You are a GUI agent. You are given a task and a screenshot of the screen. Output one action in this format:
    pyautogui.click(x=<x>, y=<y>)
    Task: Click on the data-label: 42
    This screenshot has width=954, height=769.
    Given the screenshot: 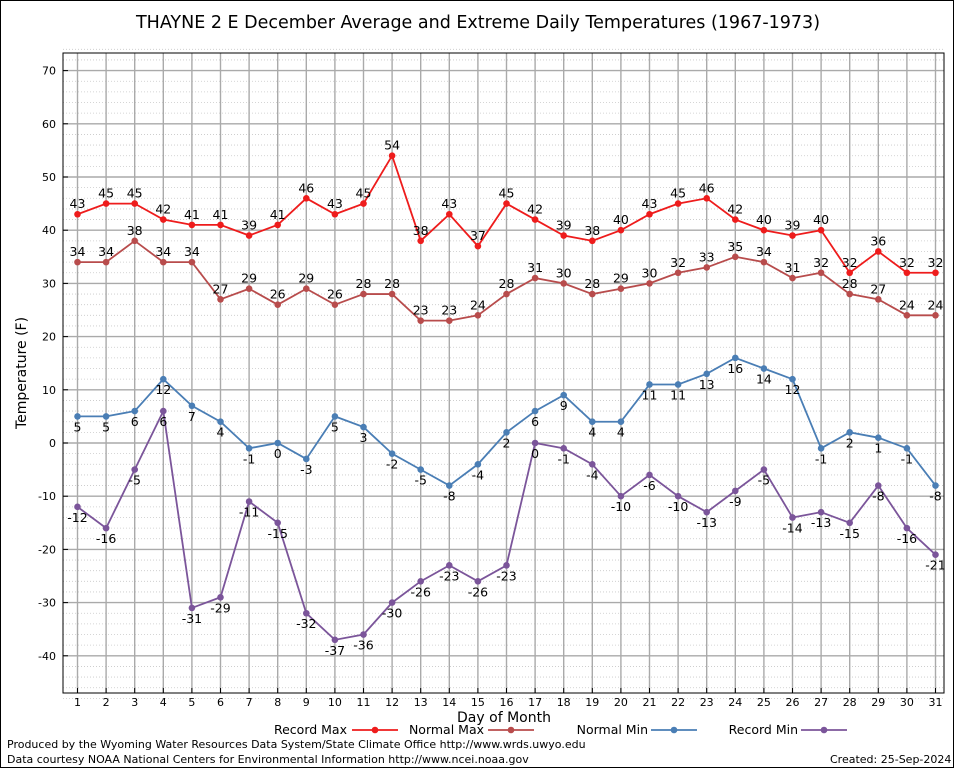 What is the action you would take?
    pyautogui.click(x=163, y=209)
    